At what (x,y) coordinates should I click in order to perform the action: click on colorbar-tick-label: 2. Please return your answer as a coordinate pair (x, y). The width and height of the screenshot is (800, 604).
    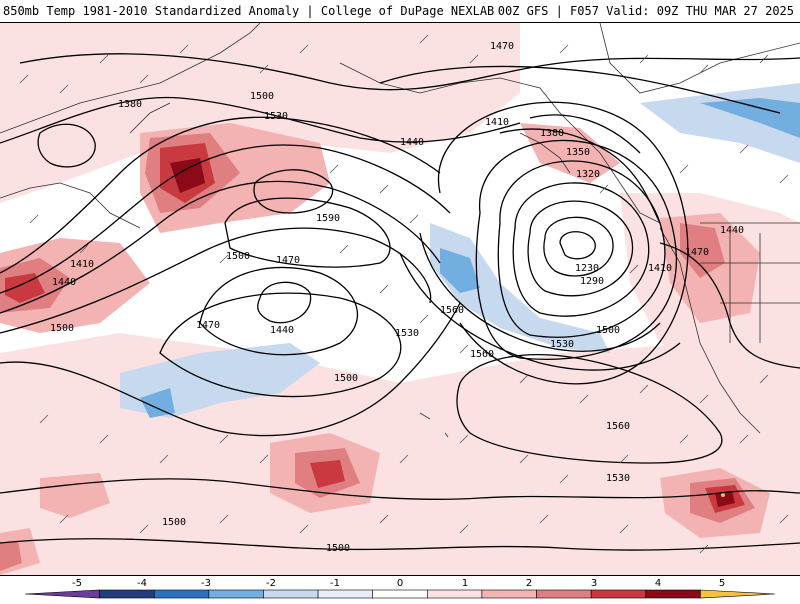
    Looking at the image, I should click on (529, 583).